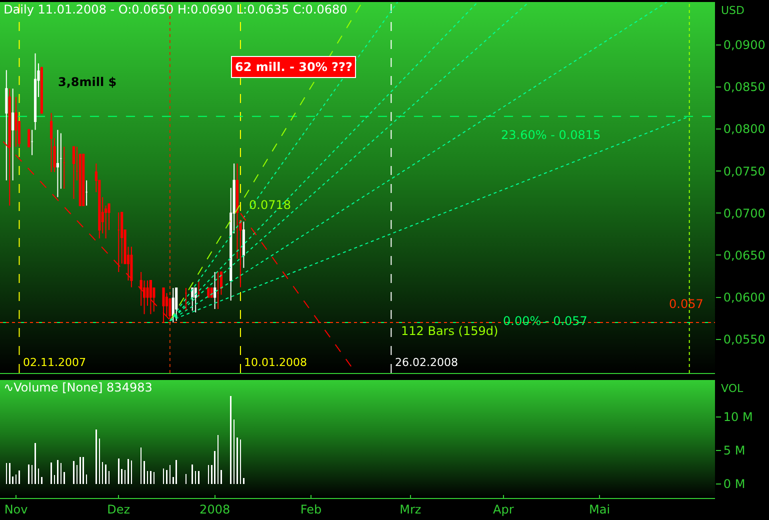  Describe the element at coordinates (16, 509) in the screenshot. I see `x-tick-label: Nov` at that location.